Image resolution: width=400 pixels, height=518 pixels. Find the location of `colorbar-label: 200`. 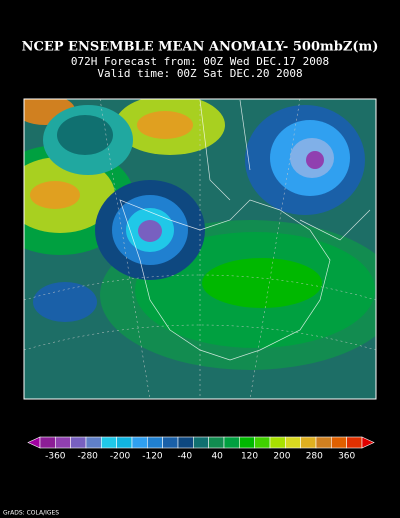

colorbar-label: 200 is located at coordinates (281, 457).